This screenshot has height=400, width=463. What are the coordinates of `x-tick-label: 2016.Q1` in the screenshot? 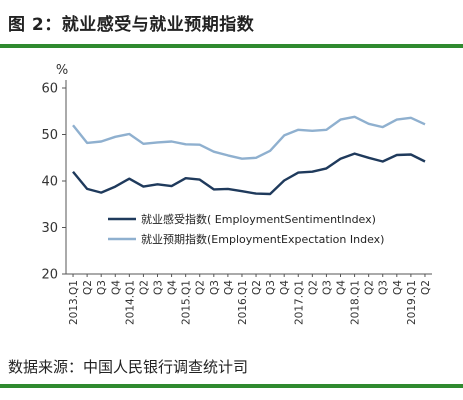 It's located at (243, 302).